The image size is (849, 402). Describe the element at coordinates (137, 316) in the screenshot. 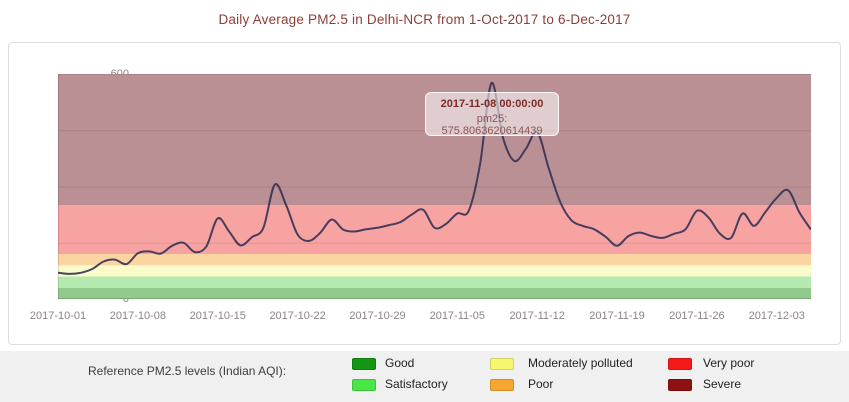

I see `x-tick-label-2017-10-08: 2017-10-08` at that location.